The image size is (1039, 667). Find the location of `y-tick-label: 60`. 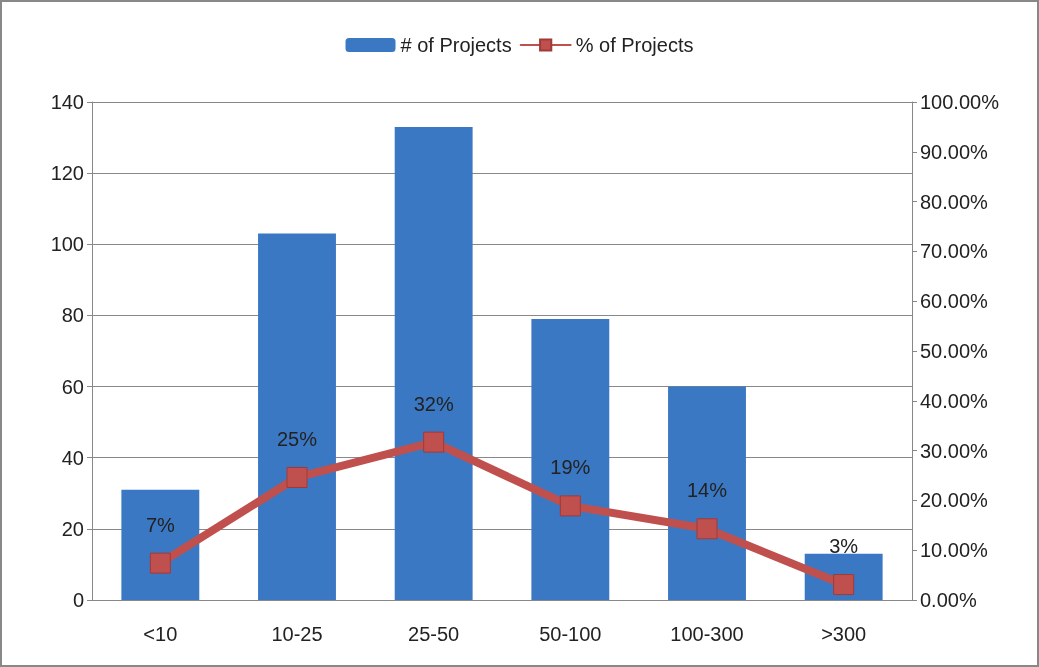

y-tick-label: 60 is located at coordinates (72, 386).